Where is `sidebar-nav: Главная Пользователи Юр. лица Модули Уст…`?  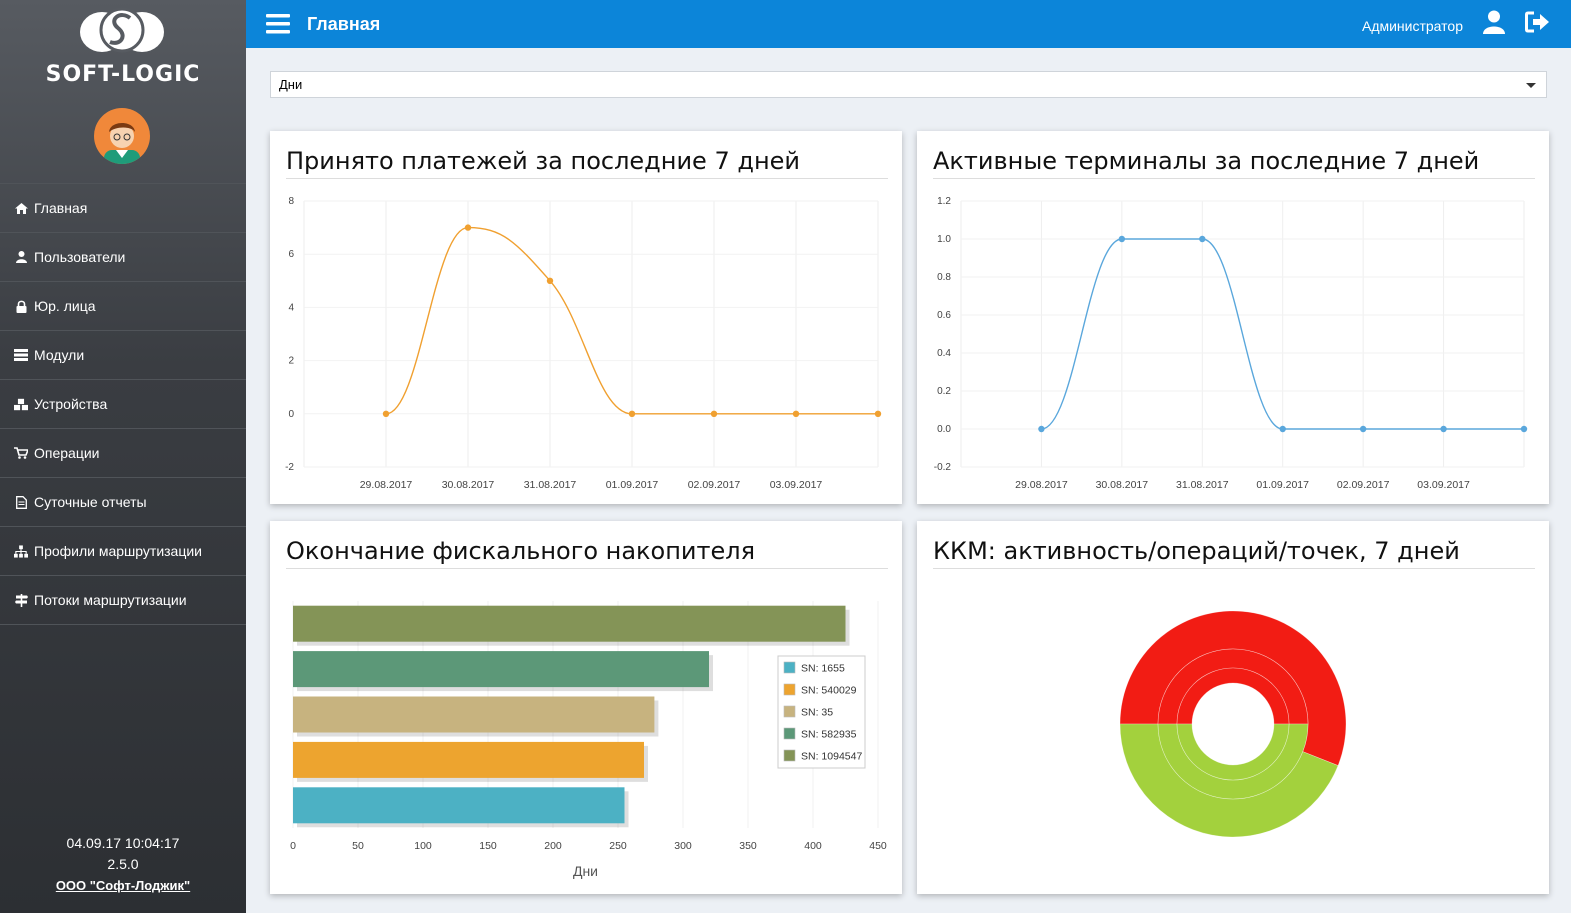 sidebar-nav: Главная Пользователи Юр. лица Модули Уст… is located at coordinates (123, 404).